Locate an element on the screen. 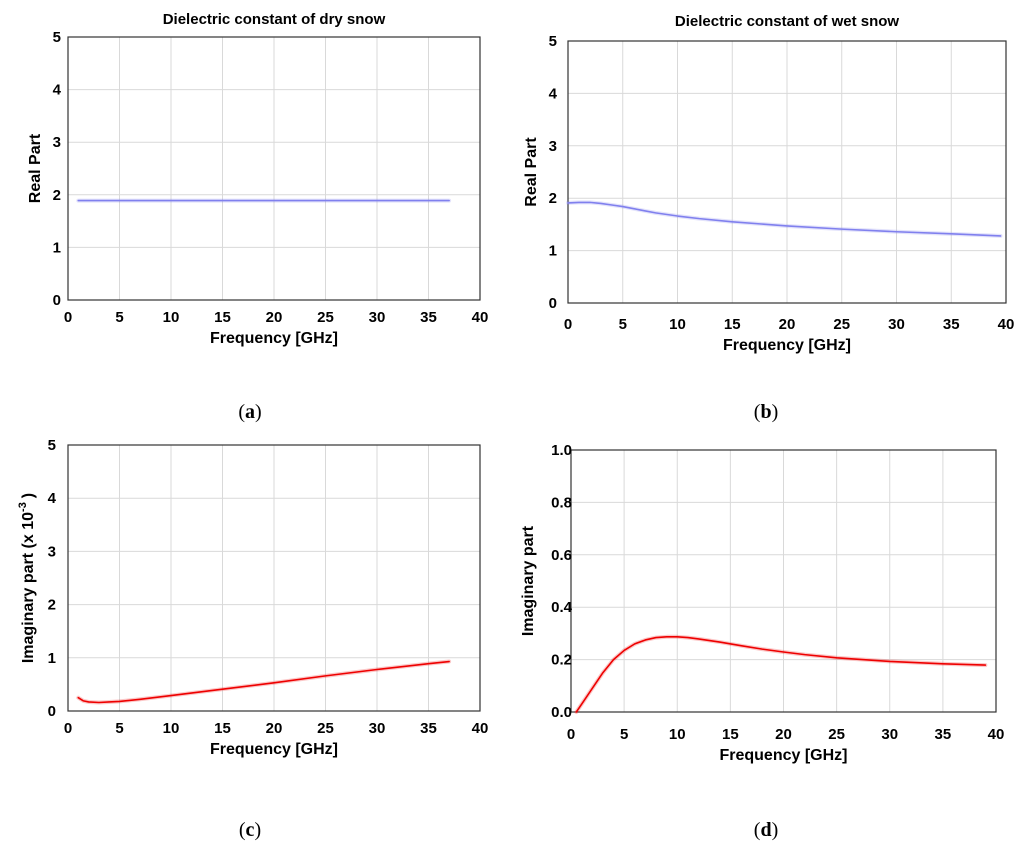 This screenshot has height=851, width=1024. chart-title: Dielectric constant of wet snow is located at coordinates (787, 21).